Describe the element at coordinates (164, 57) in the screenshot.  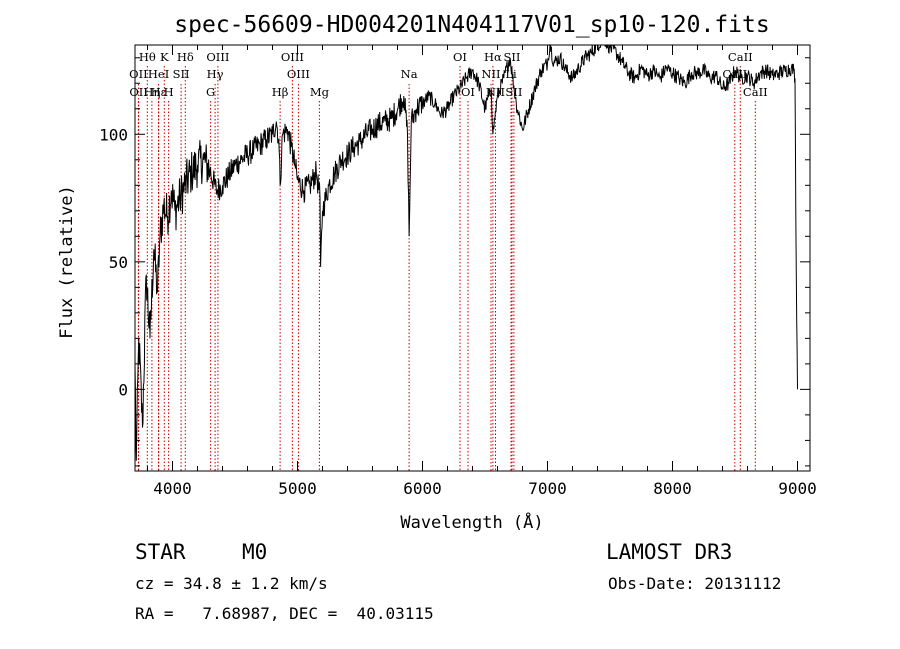
I see `line-marker-label-3: K` at that location.